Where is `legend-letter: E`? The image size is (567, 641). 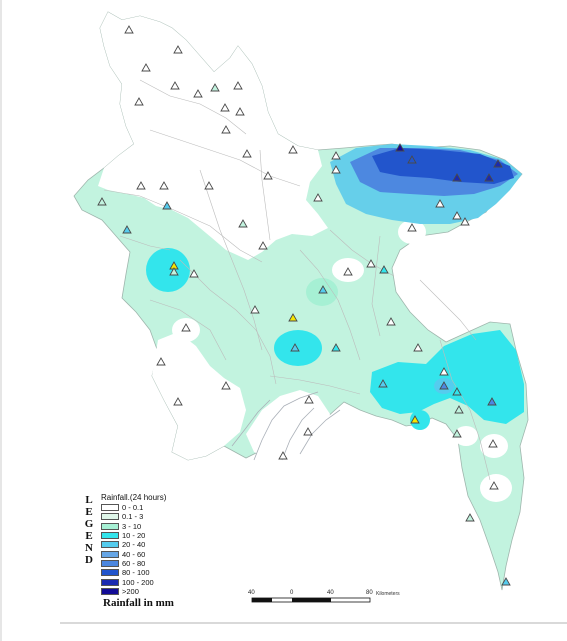
legend-letter: E is located at coordinates (89, 536).